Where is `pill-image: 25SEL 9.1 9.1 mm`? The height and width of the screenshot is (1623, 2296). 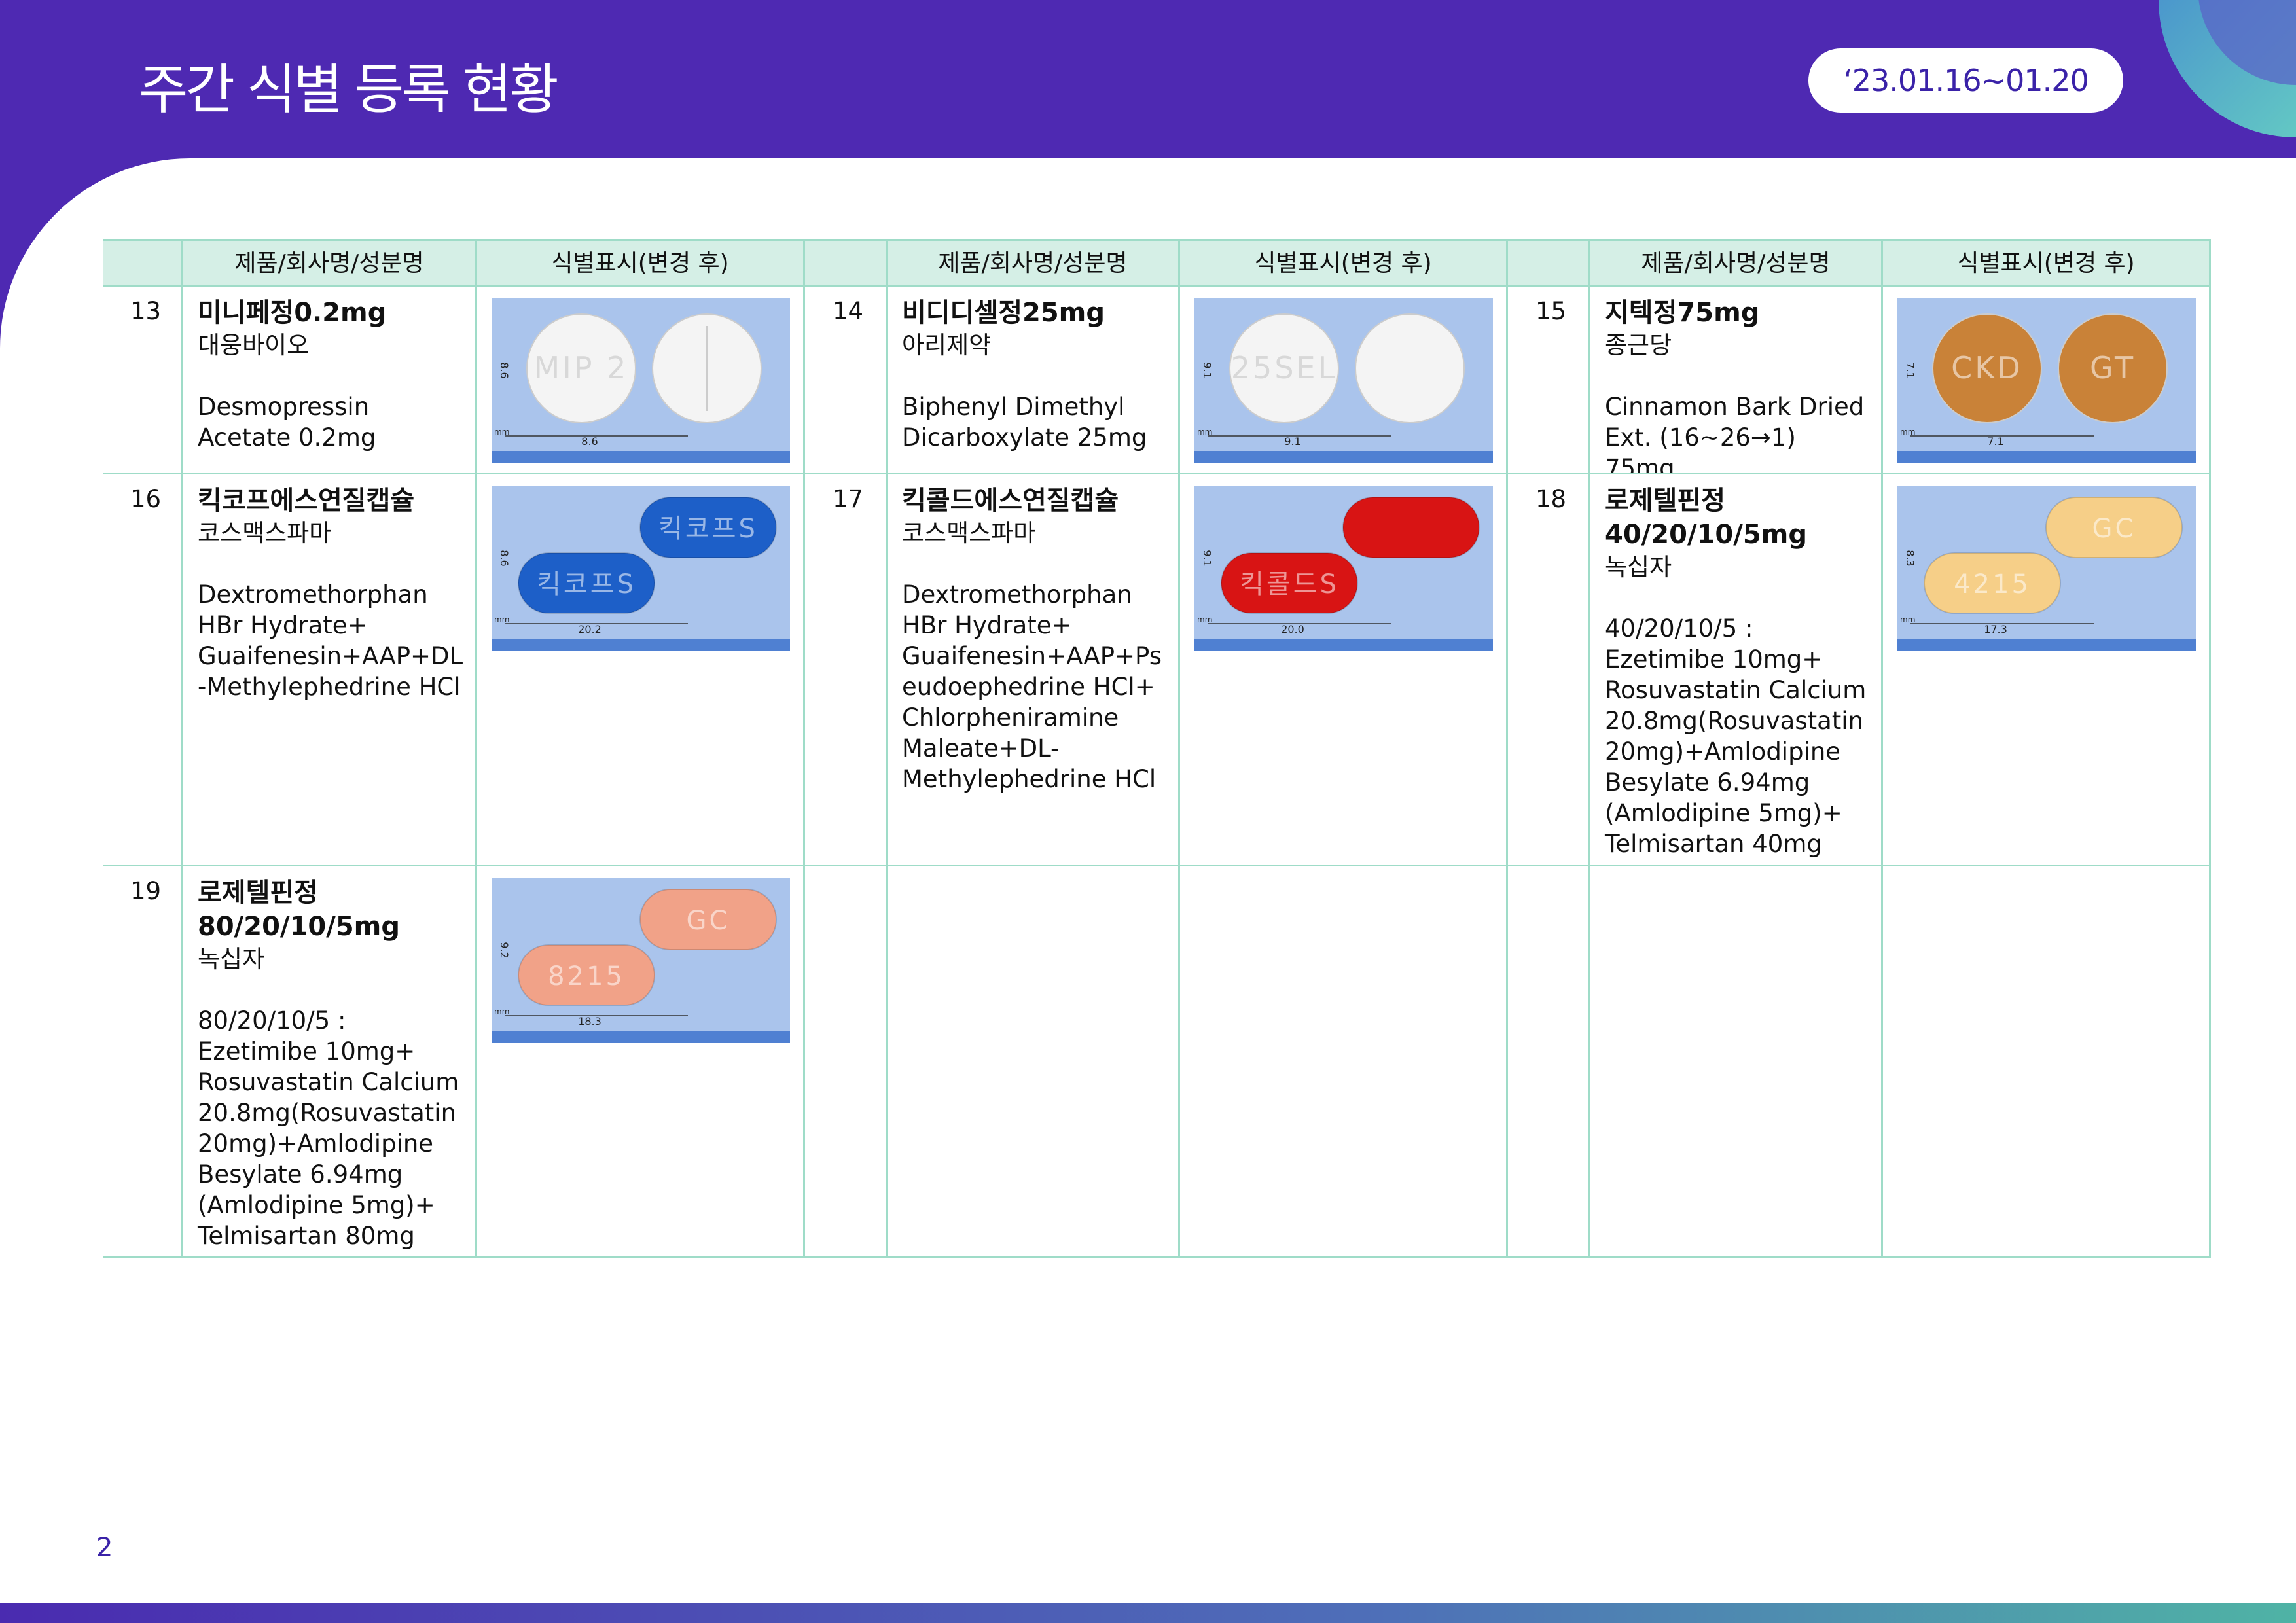
pill-image: 25SEL 9.1 9.1 mm is located at coordinates (1343, 380).